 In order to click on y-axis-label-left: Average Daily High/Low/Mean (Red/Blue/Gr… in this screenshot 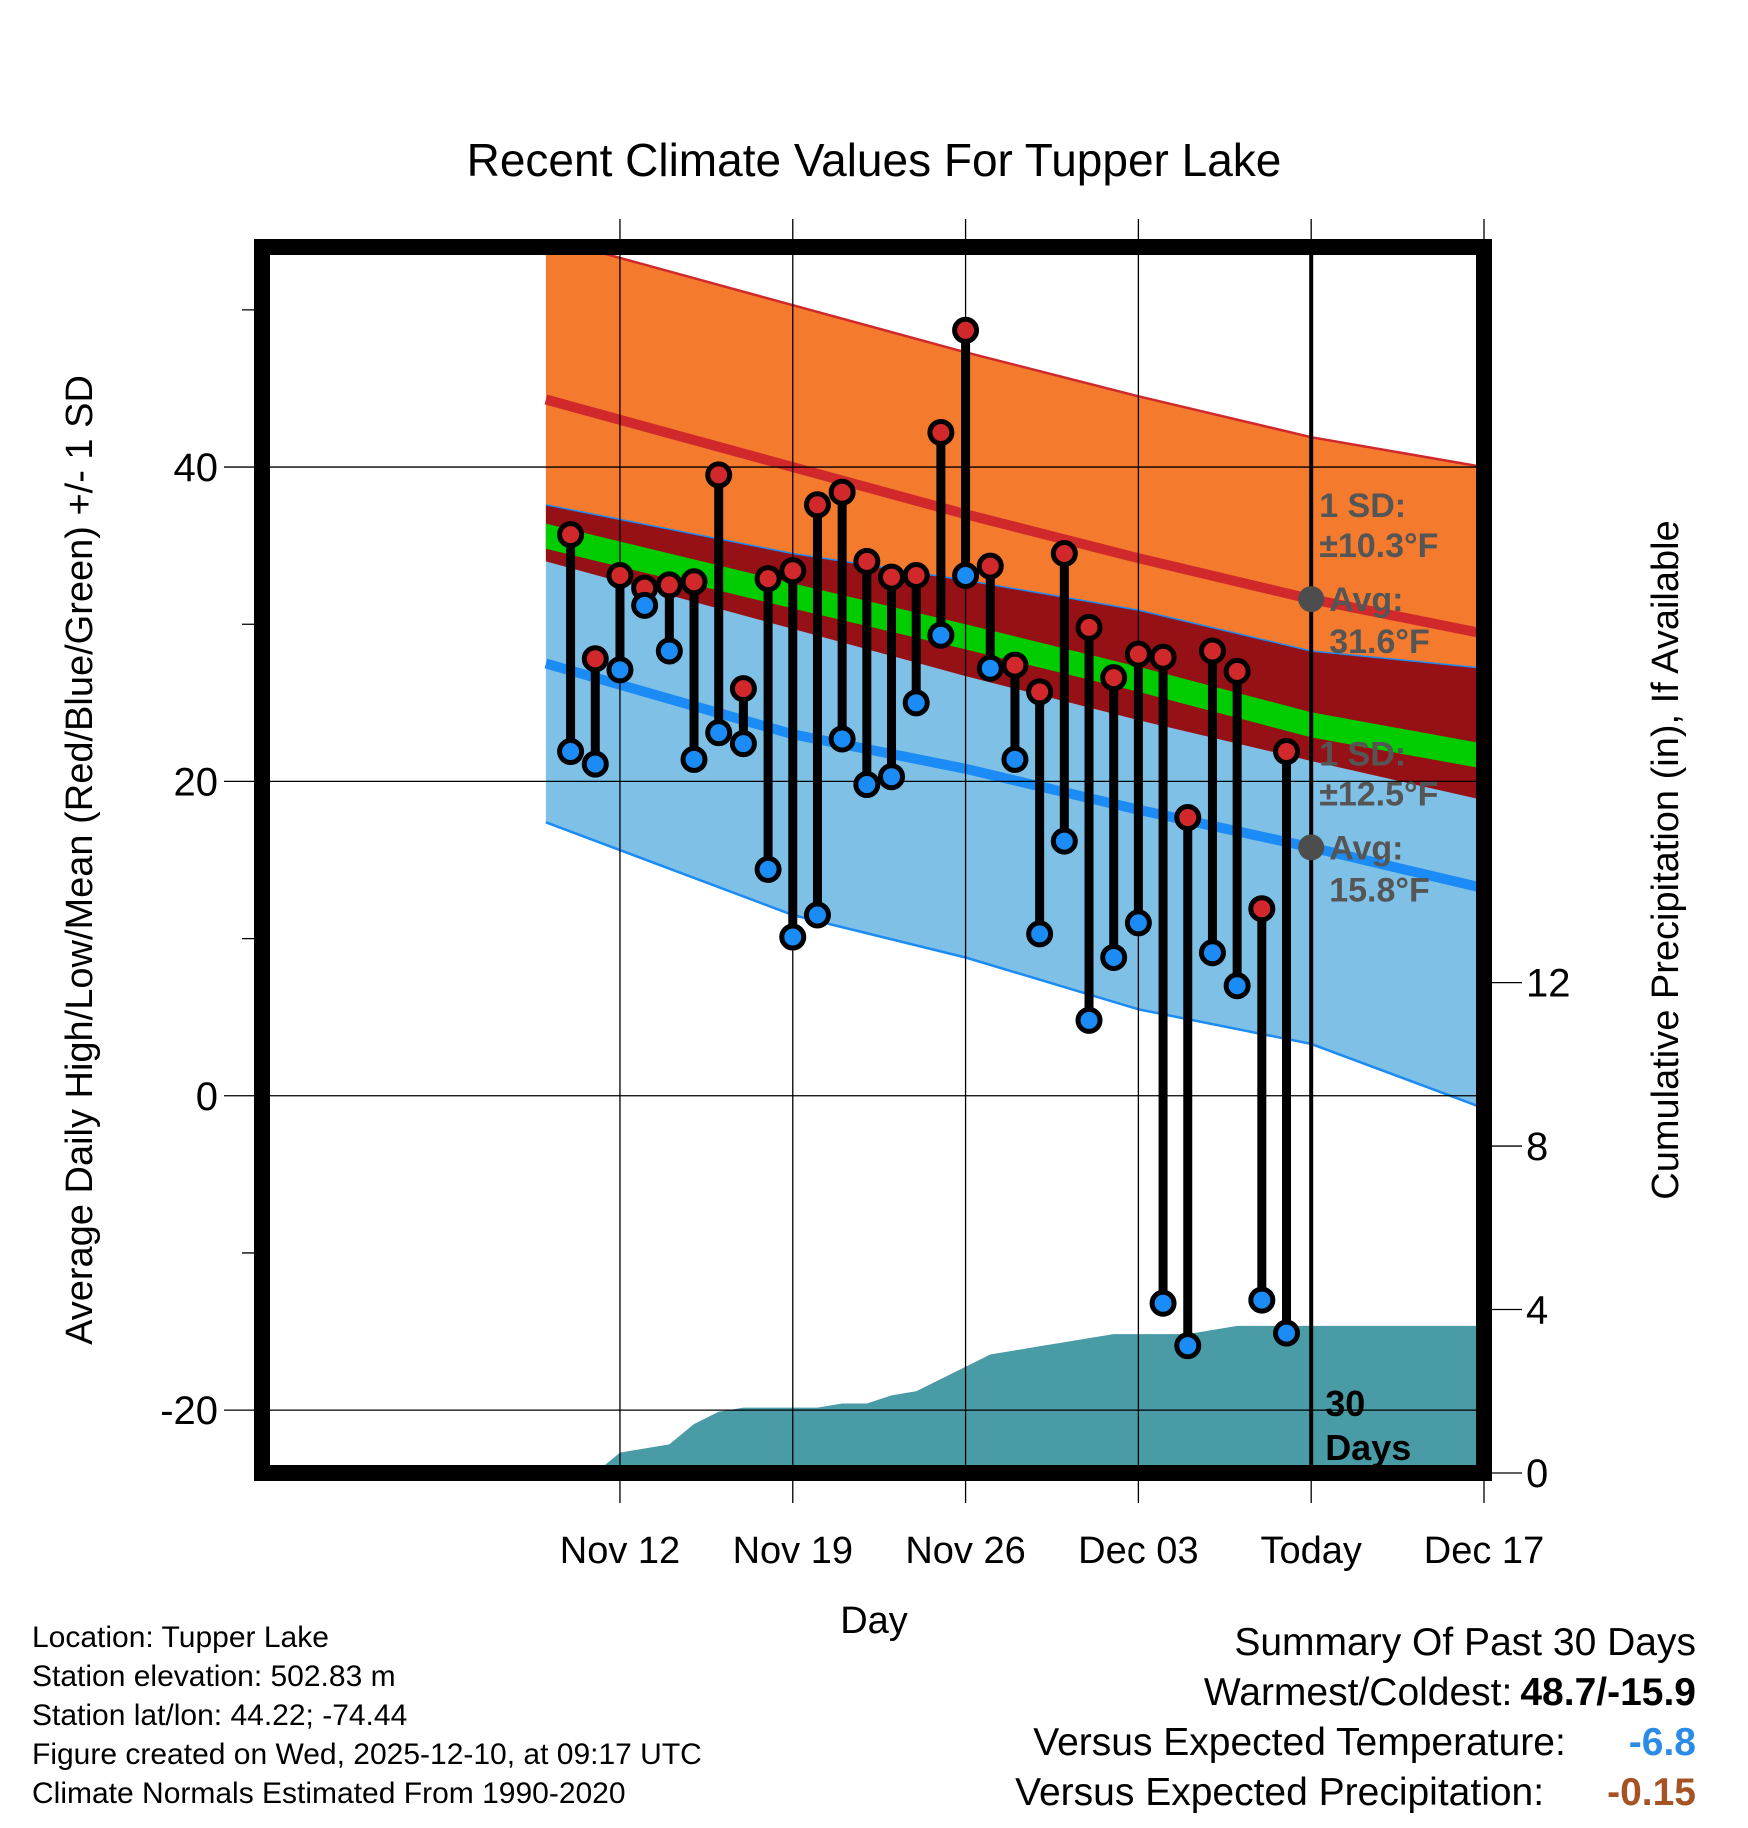, I will do `click(80, 860)`.